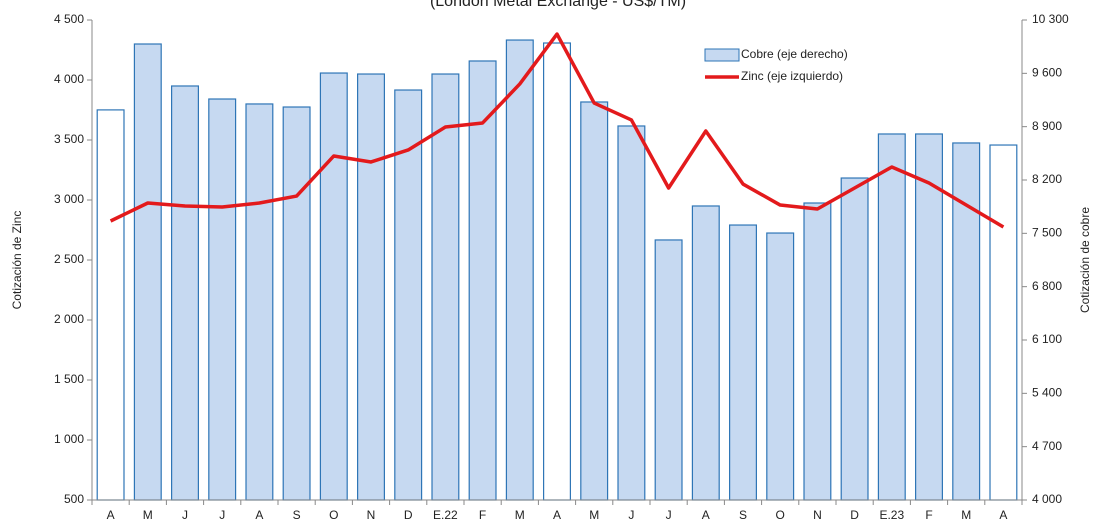 This screenshot has width=1099, height=527. Describe the element at coordinates (17, 260) in the screenshot. I see `y-axis-label: Cotización de Zinc` at that location.